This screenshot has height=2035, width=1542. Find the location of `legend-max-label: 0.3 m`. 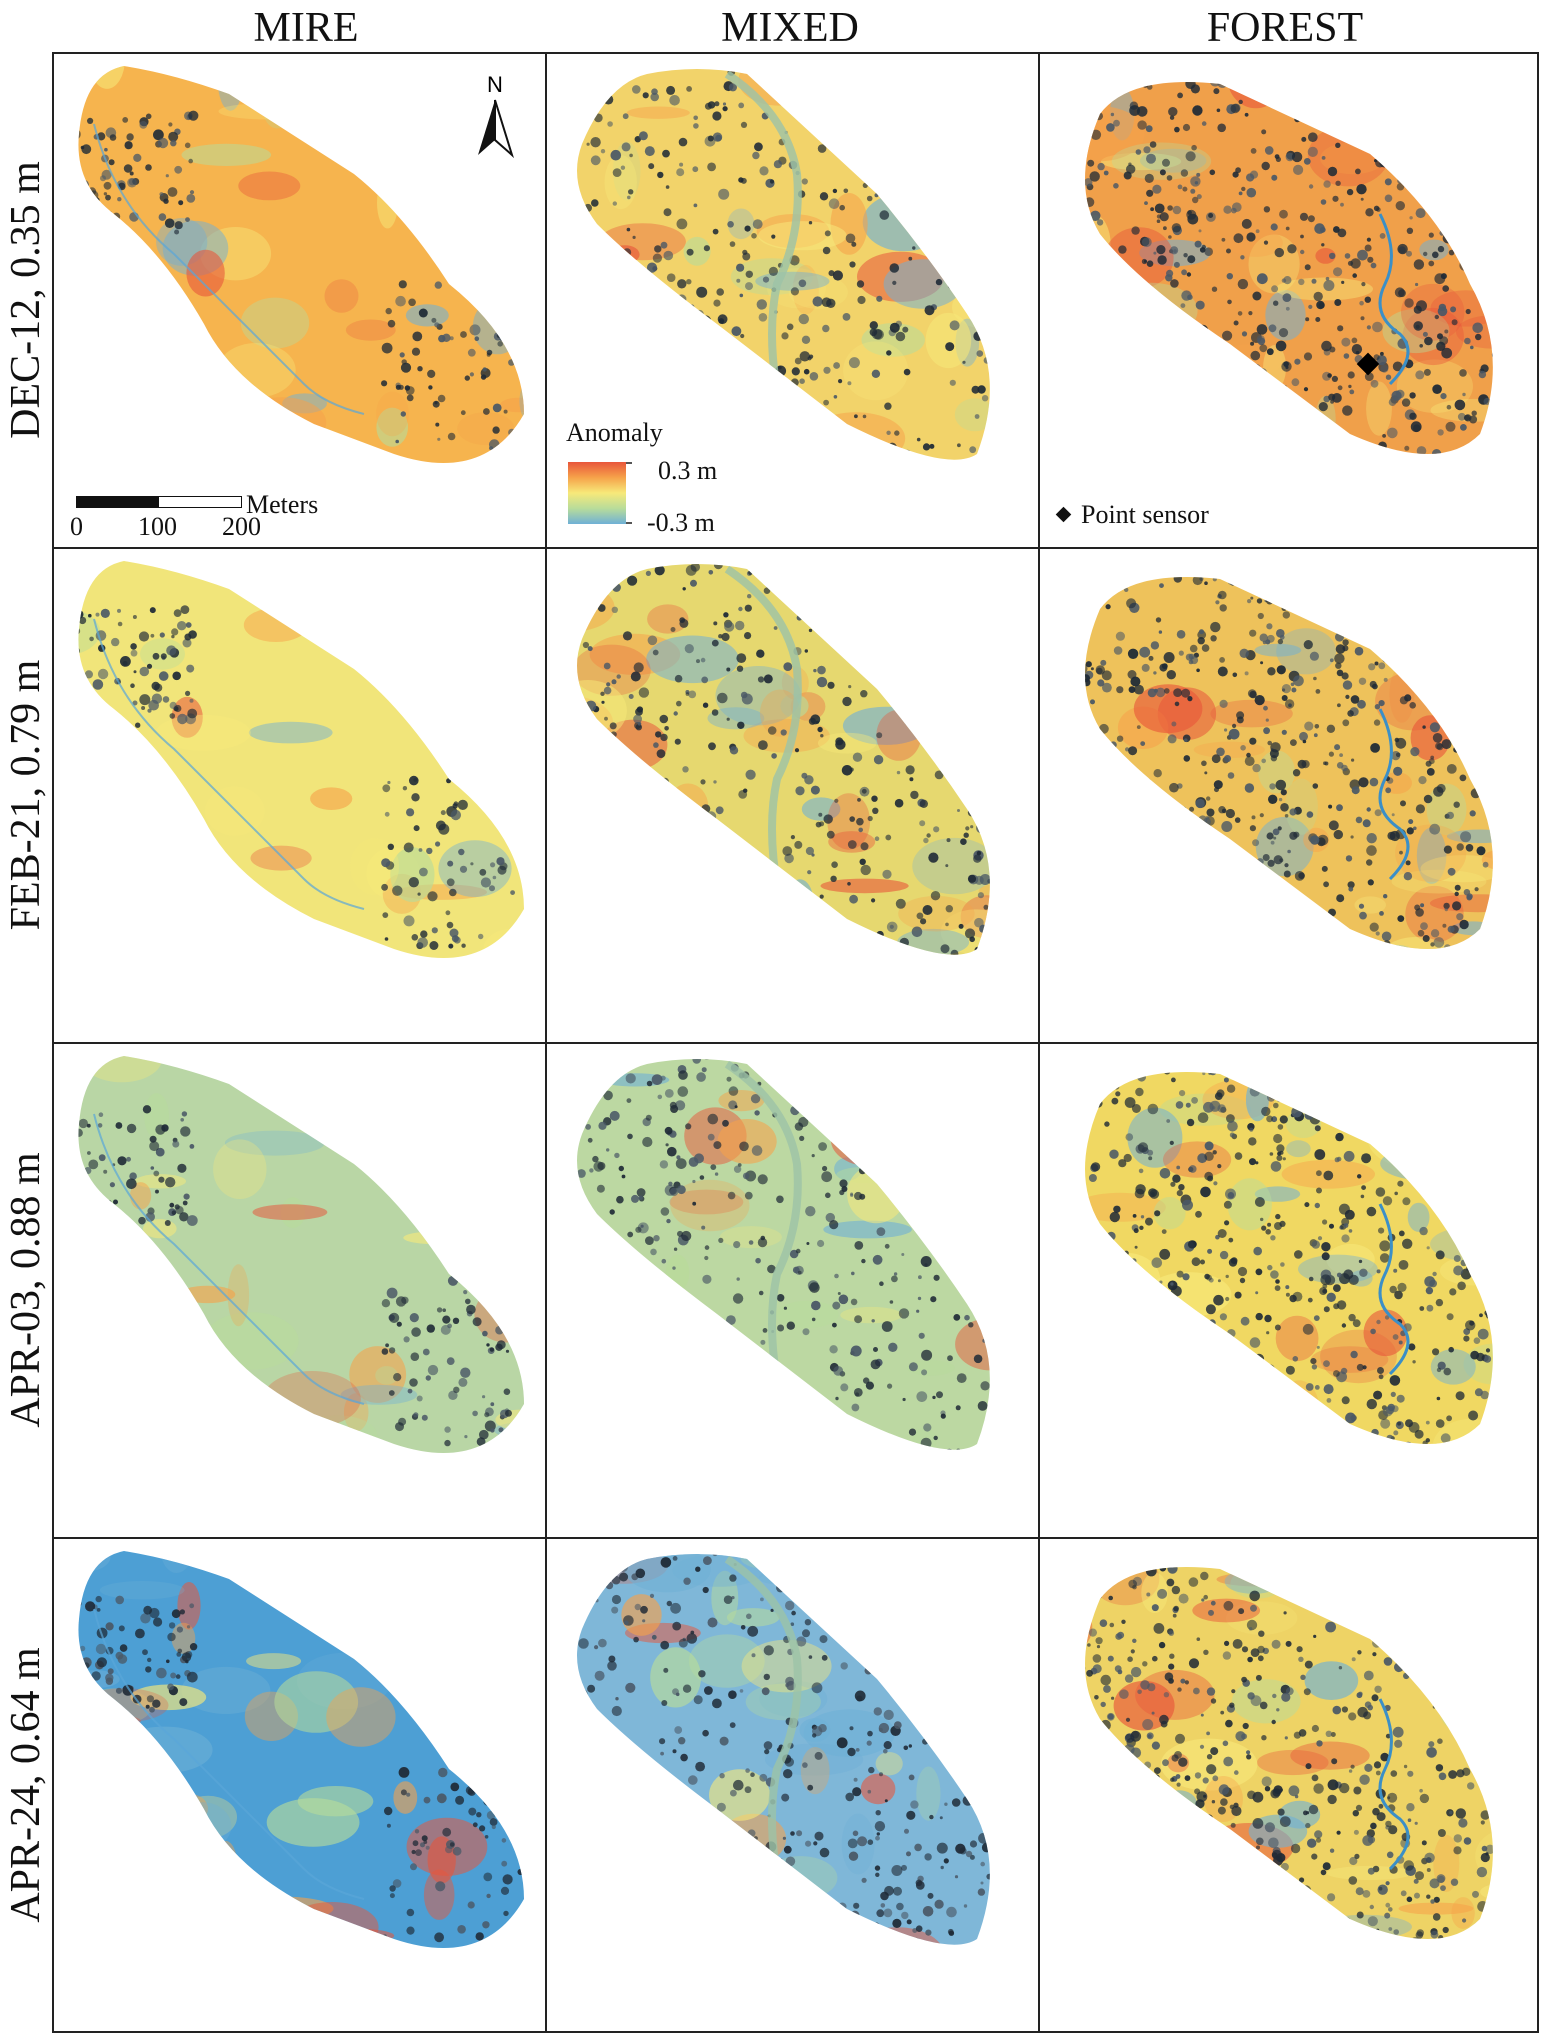

legend-max-label: 0.3 m is located at coordinates (688, 470).